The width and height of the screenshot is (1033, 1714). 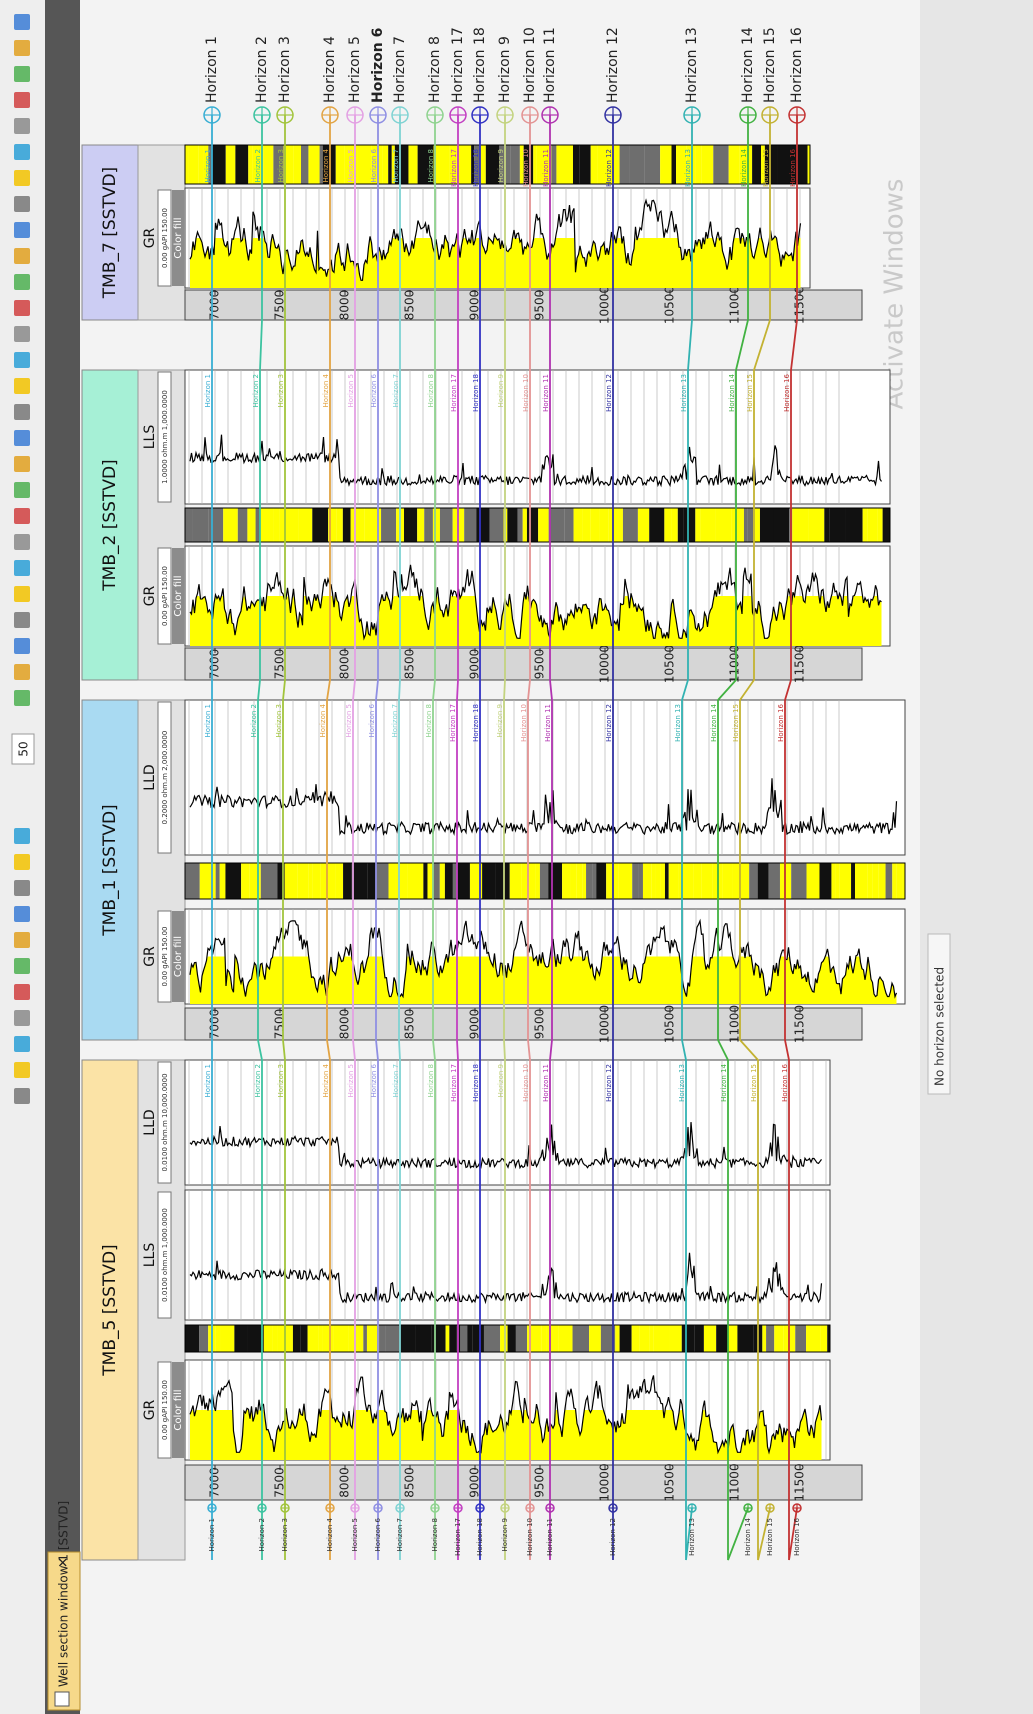 I want to click on depth-label: 9000, so click(x=475, y=664).